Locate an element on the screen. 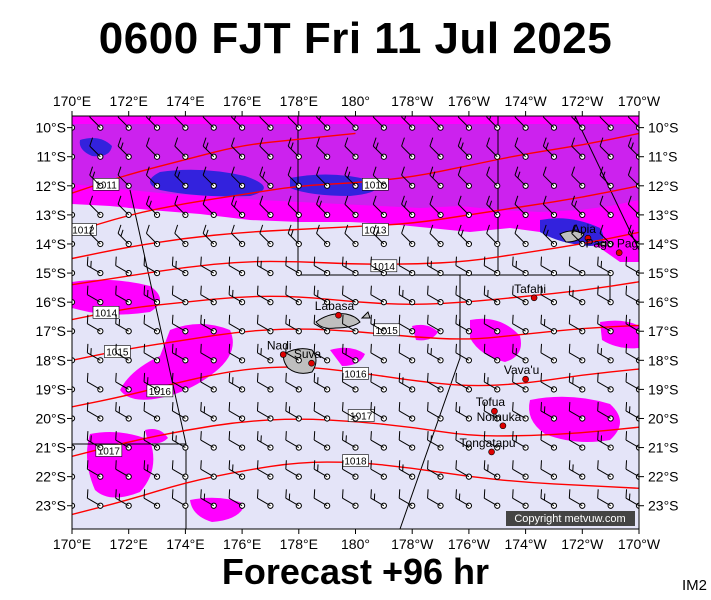 This screenshot has height=600, width=711. isobar-label: 1012 is located at coordinates (83, 230).